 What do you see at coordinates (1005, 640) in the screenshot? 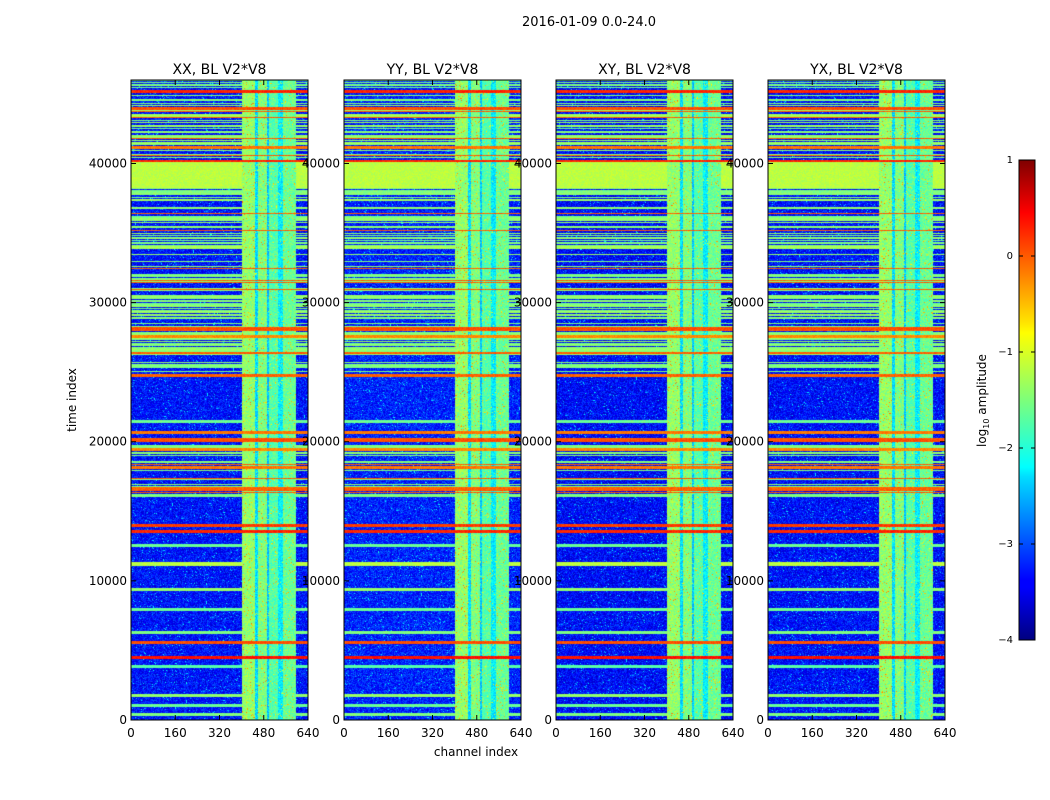
I see `colorbar-tick-label: −4` at bounding box center [1005, 640].